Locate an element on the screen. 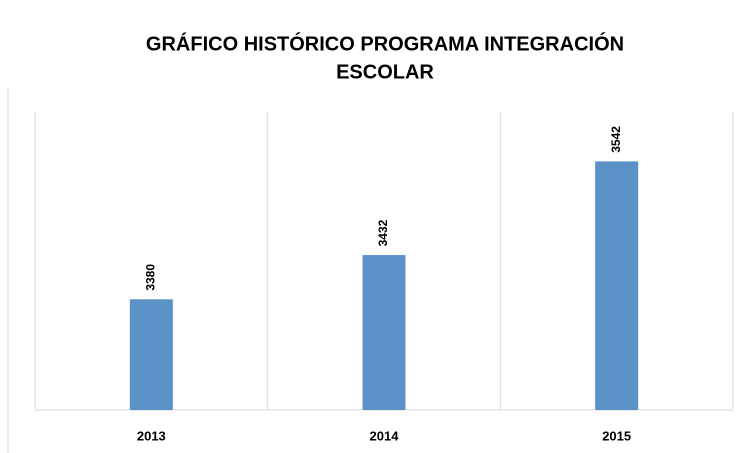 This screenshot has height=453, width=748. data-label: 3380 is located at coordinates (151, 277).